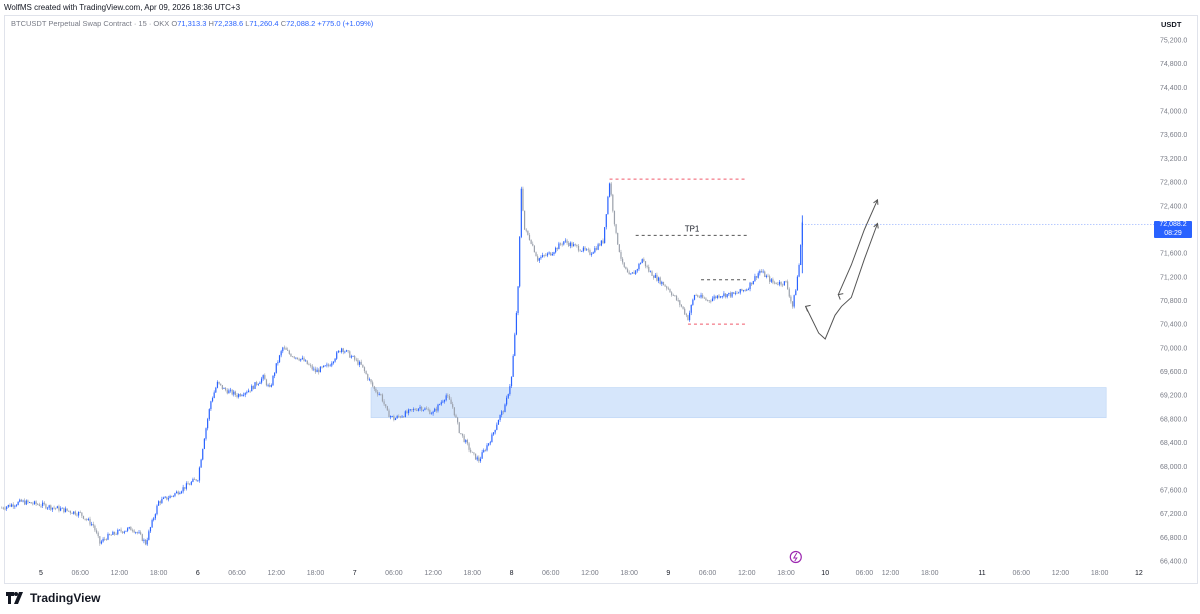  Describe the element at coordinates (795, 557) in the screenshot. I see `flash-event-icon` at that location.